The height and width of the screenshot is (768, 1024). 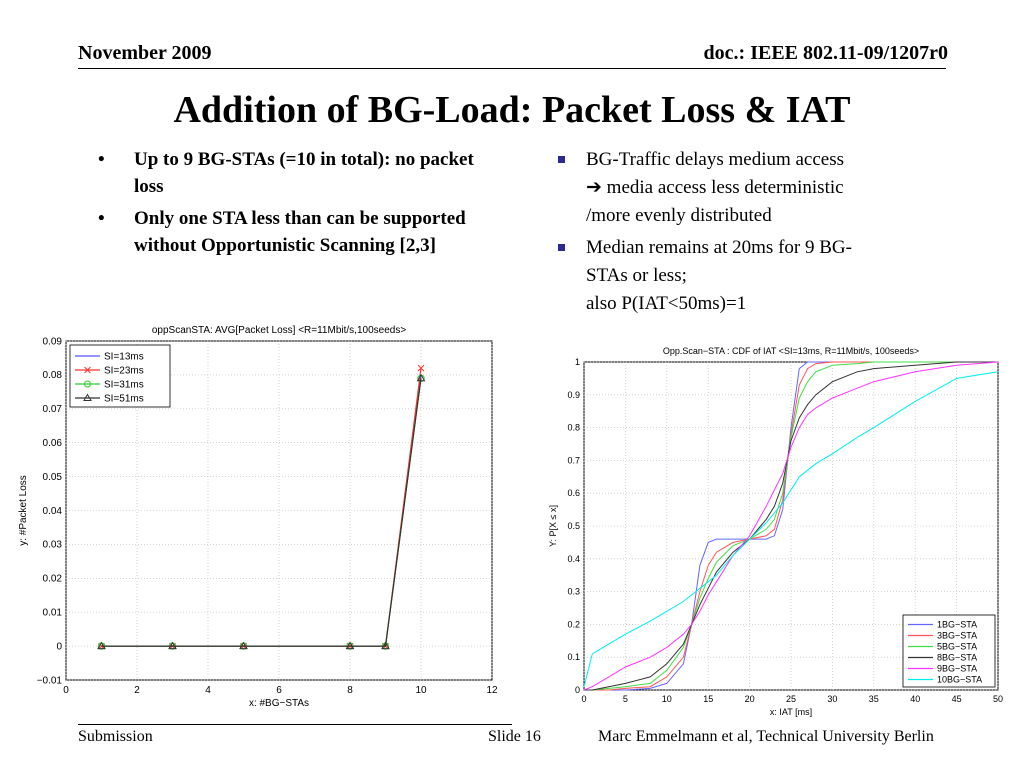 I want to click on x-tick-label: 5, so click(x=625, y=699).